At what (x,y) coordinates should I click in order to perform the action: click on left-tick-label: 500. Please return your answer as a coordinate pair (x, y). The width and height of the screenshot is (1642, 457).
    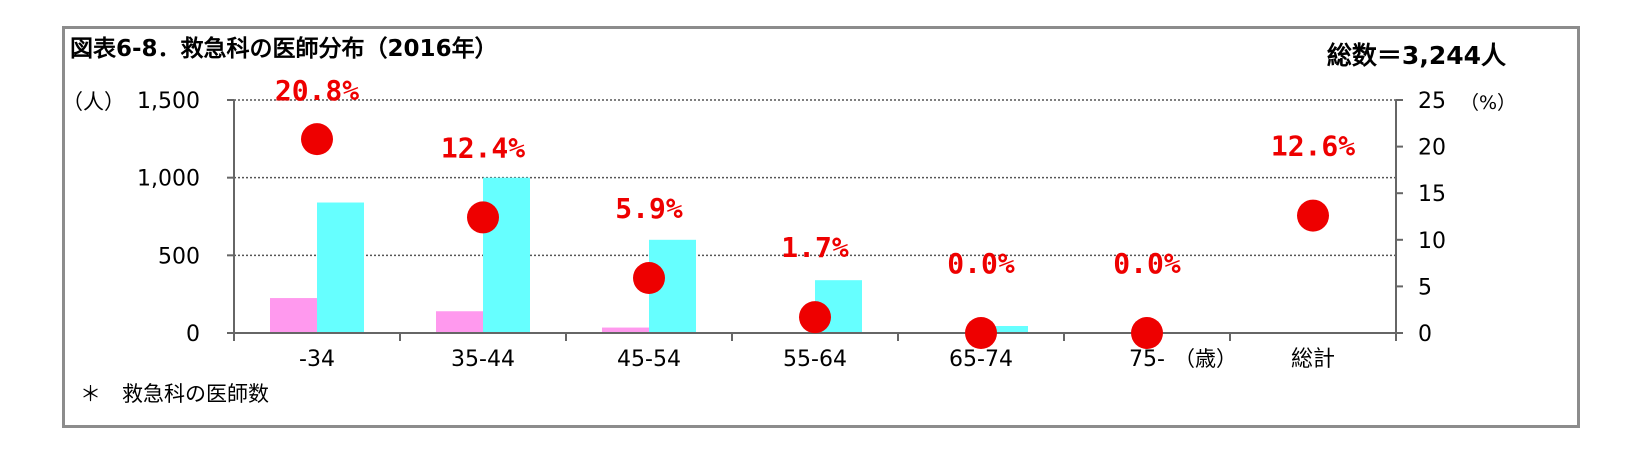
    Looking at the image, I should click on (179, 256).